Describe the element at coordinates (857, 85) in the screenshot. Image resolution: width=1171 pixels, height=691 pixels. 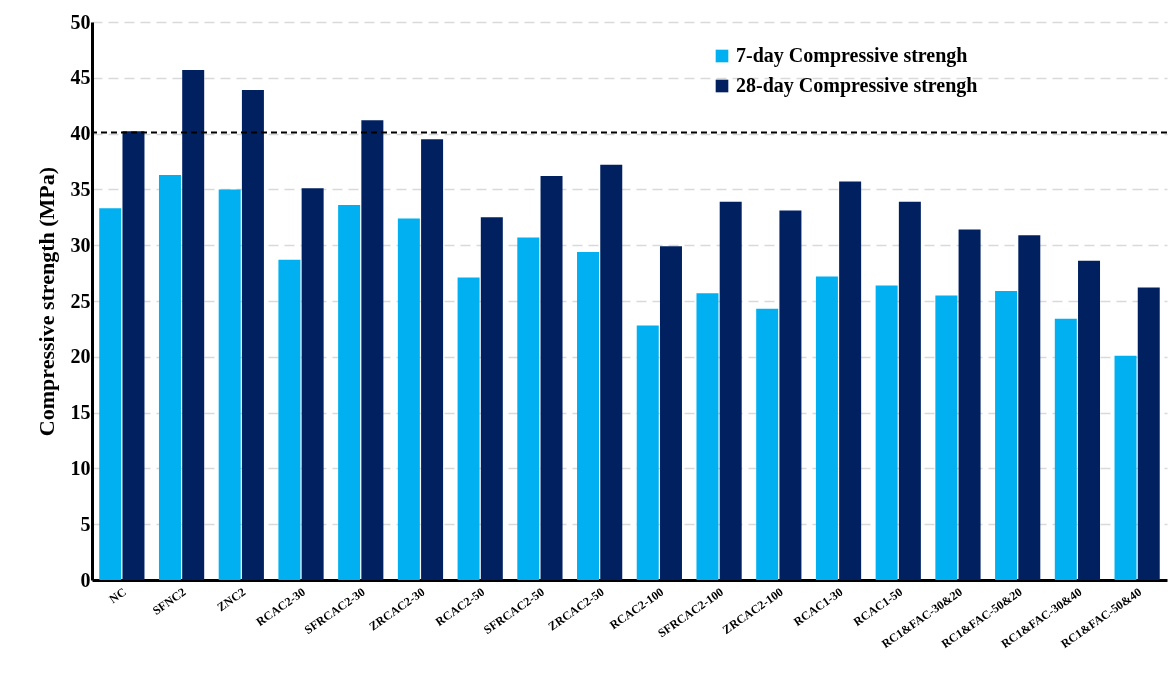
I see `legend-label: 28-day Compressive strengh` at that location.